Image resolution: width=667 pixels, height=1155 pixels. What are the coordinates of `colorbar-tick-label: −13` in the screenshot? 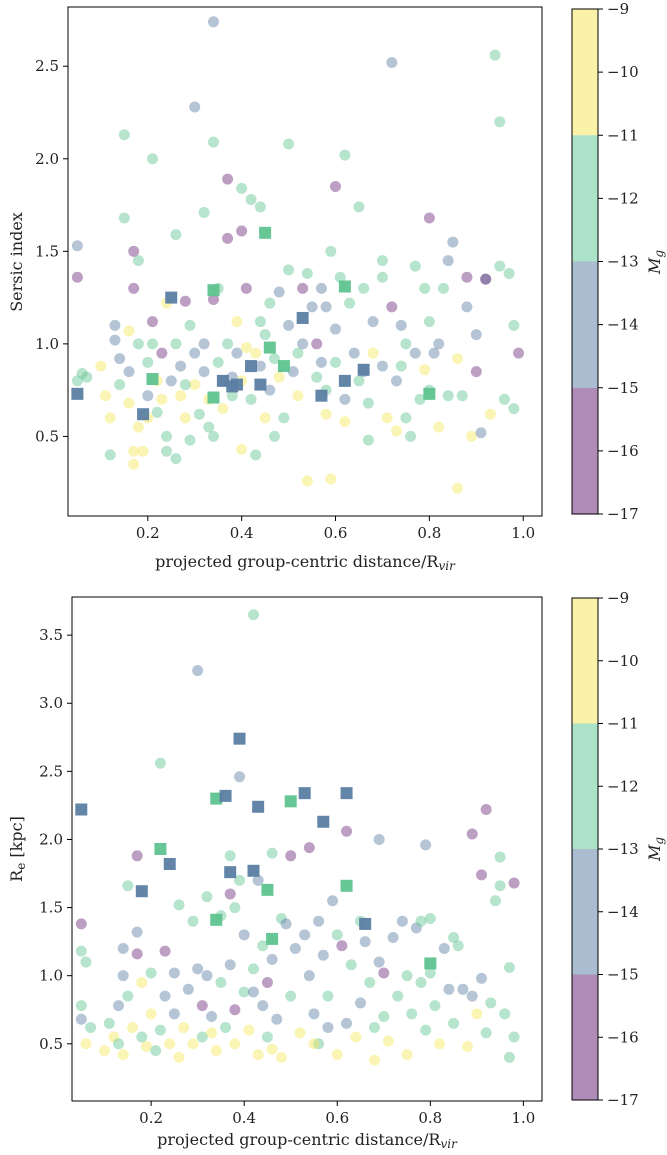 It's located at (623, 849).